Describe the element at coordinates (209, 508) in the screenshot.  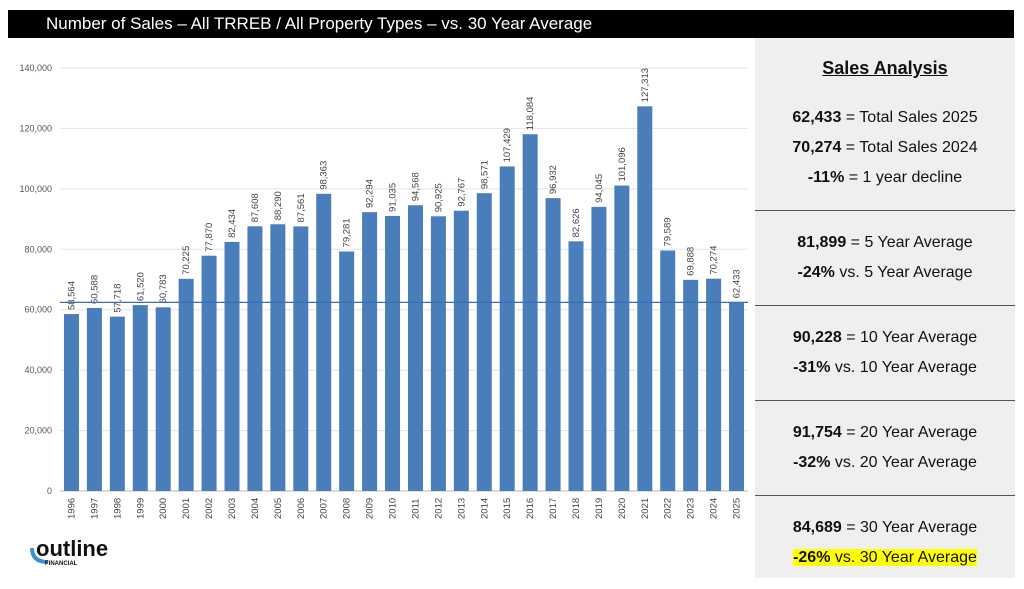
I see `x-tick-label: 2002` at that location.